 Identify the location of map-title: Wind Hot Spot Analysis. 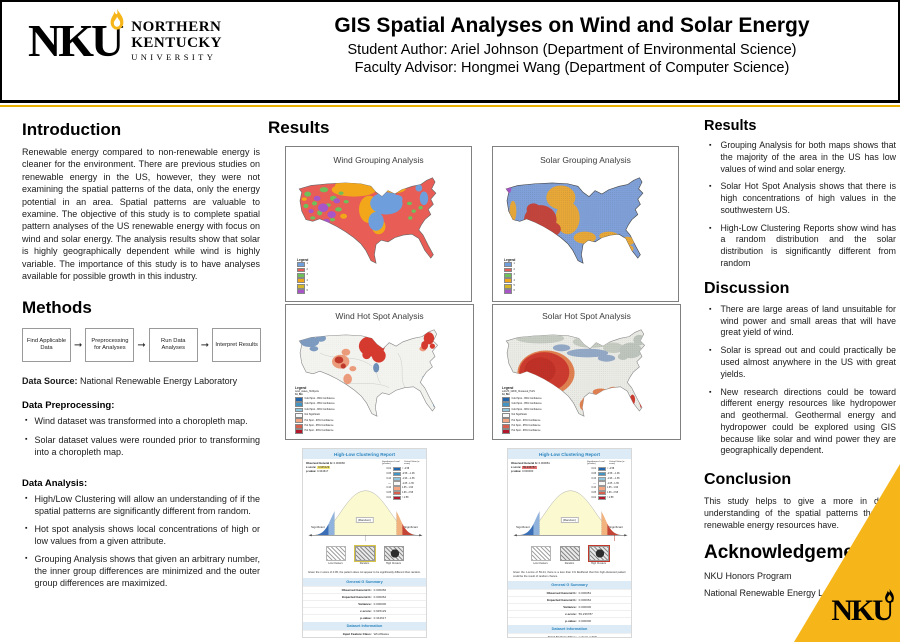
(379, 316).